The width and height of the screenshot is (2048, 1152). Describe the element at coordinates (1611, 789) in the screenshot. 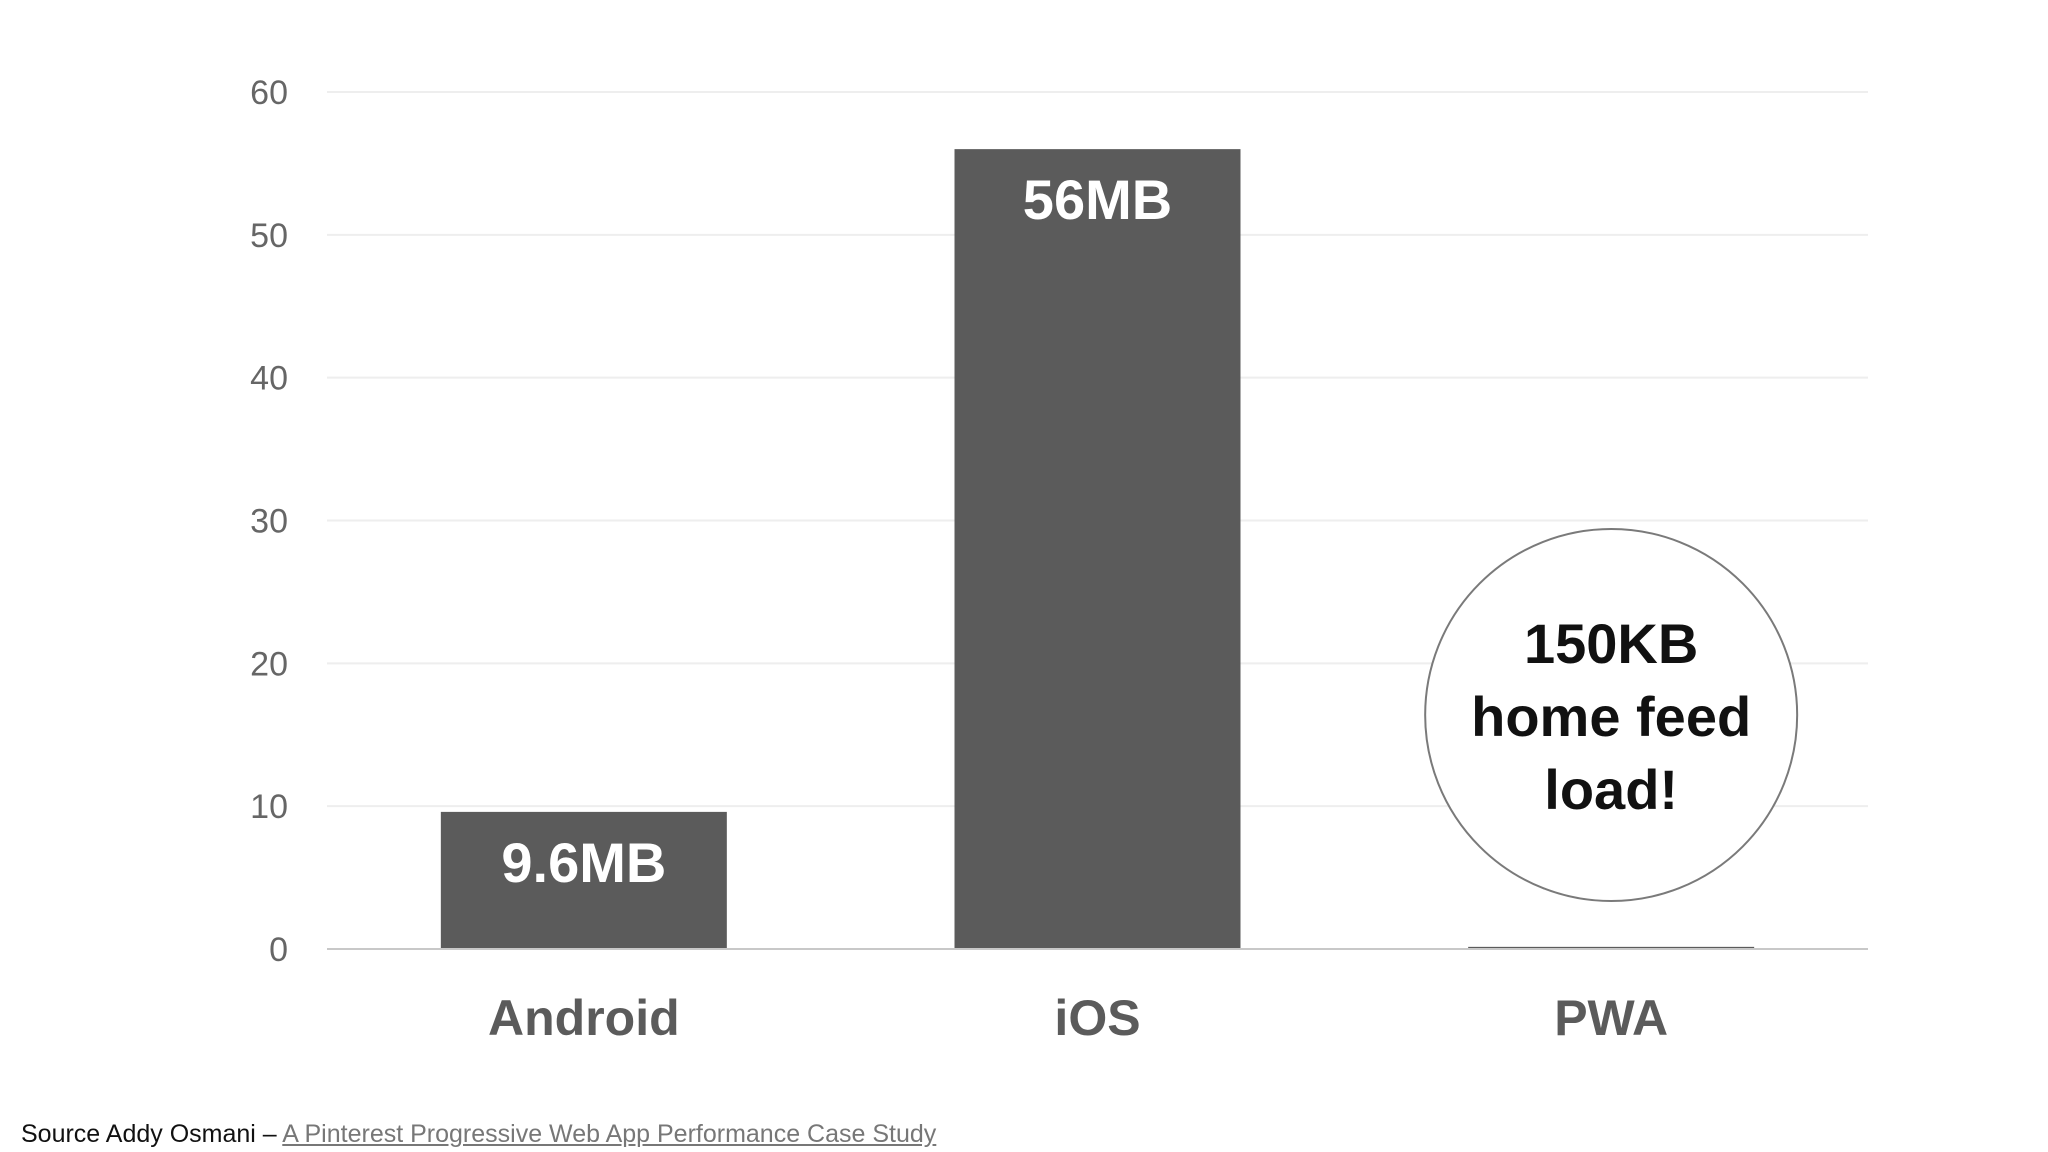

I see `callout-line-emphasis: load!` at that location.